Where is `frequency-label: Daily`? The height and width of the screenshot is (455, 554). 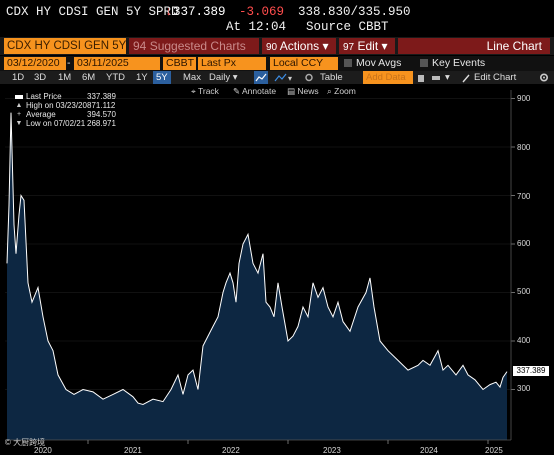
frequency-label: Daily is located at coordinates (220, 77).